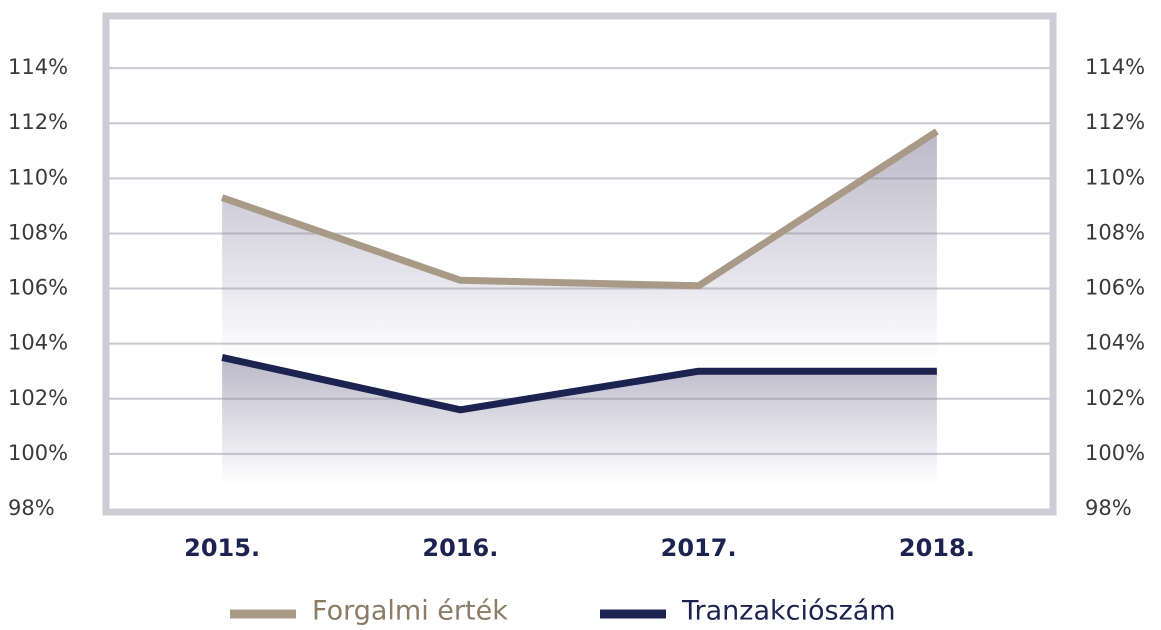  Describe the element at coordinates (31, 508) in the screenshot. I see `y-tick-label: 98%` at that location.